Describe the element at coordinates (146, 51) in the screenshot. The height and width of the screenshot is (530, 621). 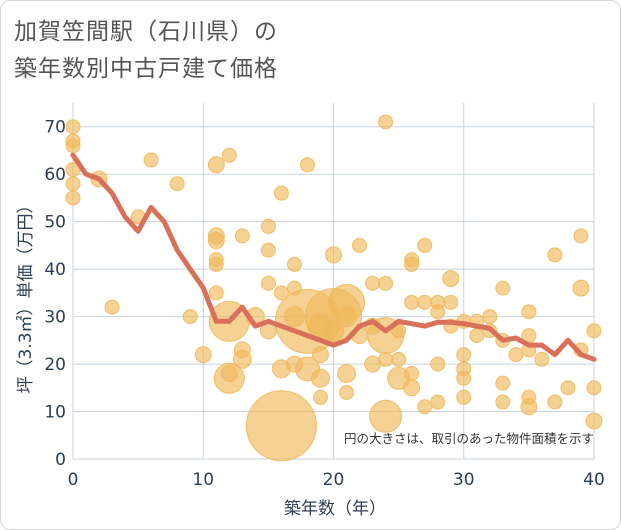
I see `chart-title: 加賀笠間駅（石川県）の 築年数別中古戸建て価格` at that location.